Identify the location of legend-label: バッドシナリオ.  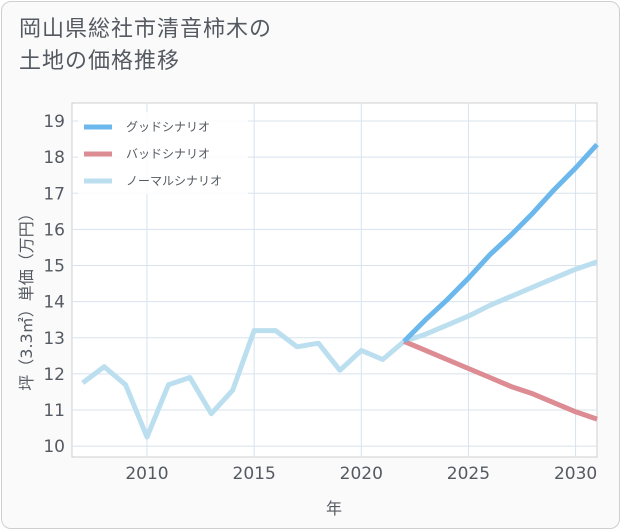
(168, 154).